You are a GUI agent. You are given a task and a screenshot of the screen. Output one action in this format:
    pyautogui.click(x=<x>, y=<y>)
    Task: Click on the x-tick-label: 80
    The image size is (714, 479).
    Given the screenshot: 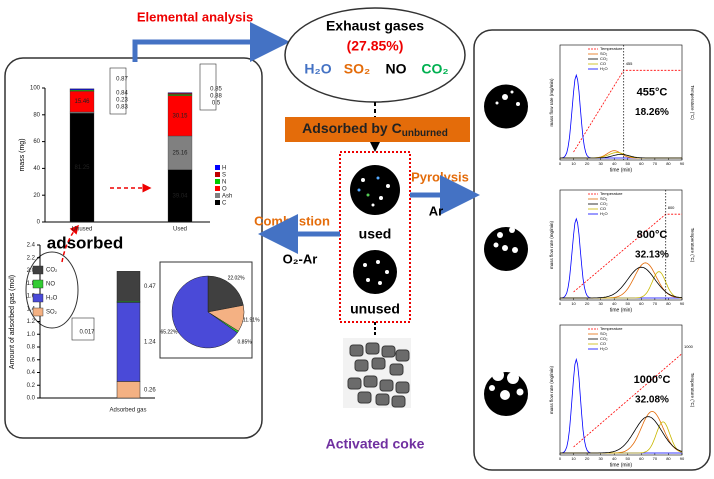 What is the action you would take?
    pyautogui.click(x=668, y=163)
    